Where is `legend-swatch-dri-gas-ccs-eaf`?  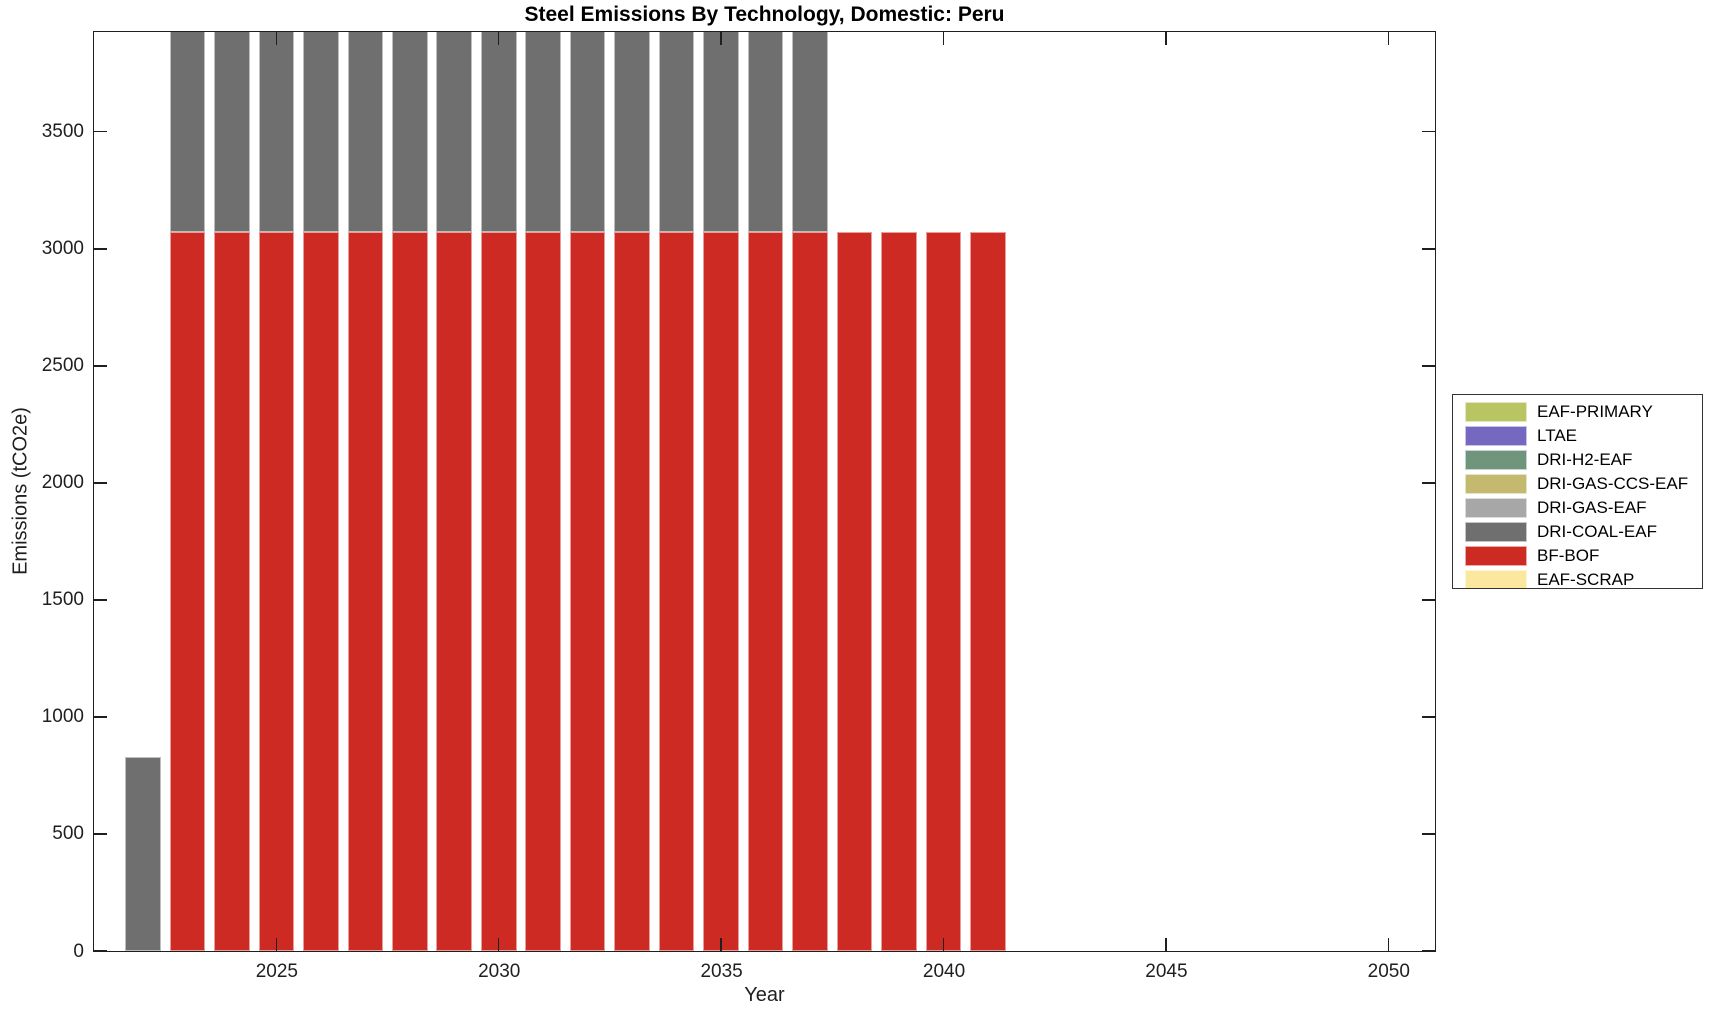
legend-swatch-dri-gas-ccs-eaf is located at coordinates (1496, 484).